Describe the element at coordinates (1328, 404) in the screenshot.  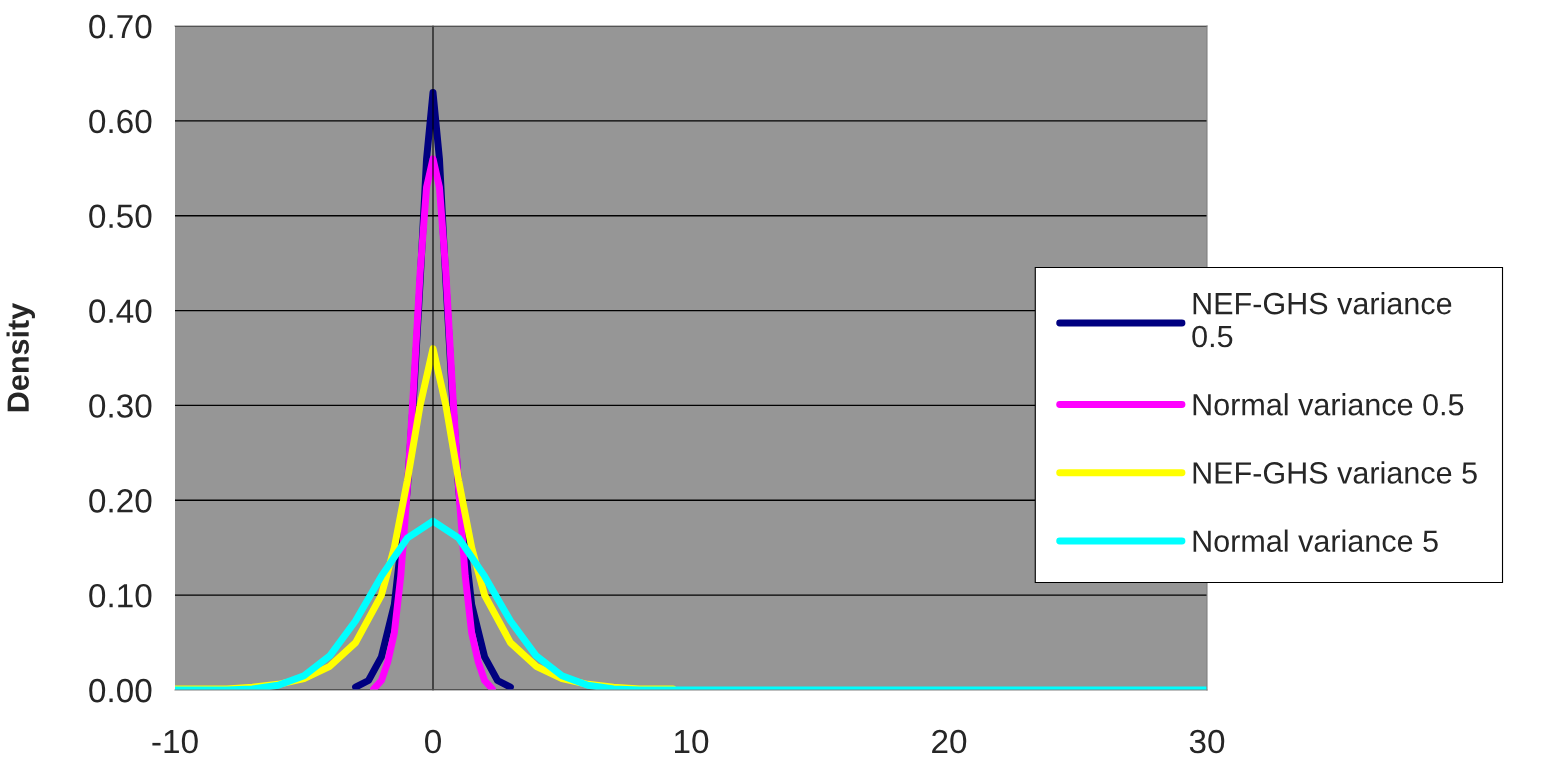
I see `legend-label: Normal variance 0.5` at that location.